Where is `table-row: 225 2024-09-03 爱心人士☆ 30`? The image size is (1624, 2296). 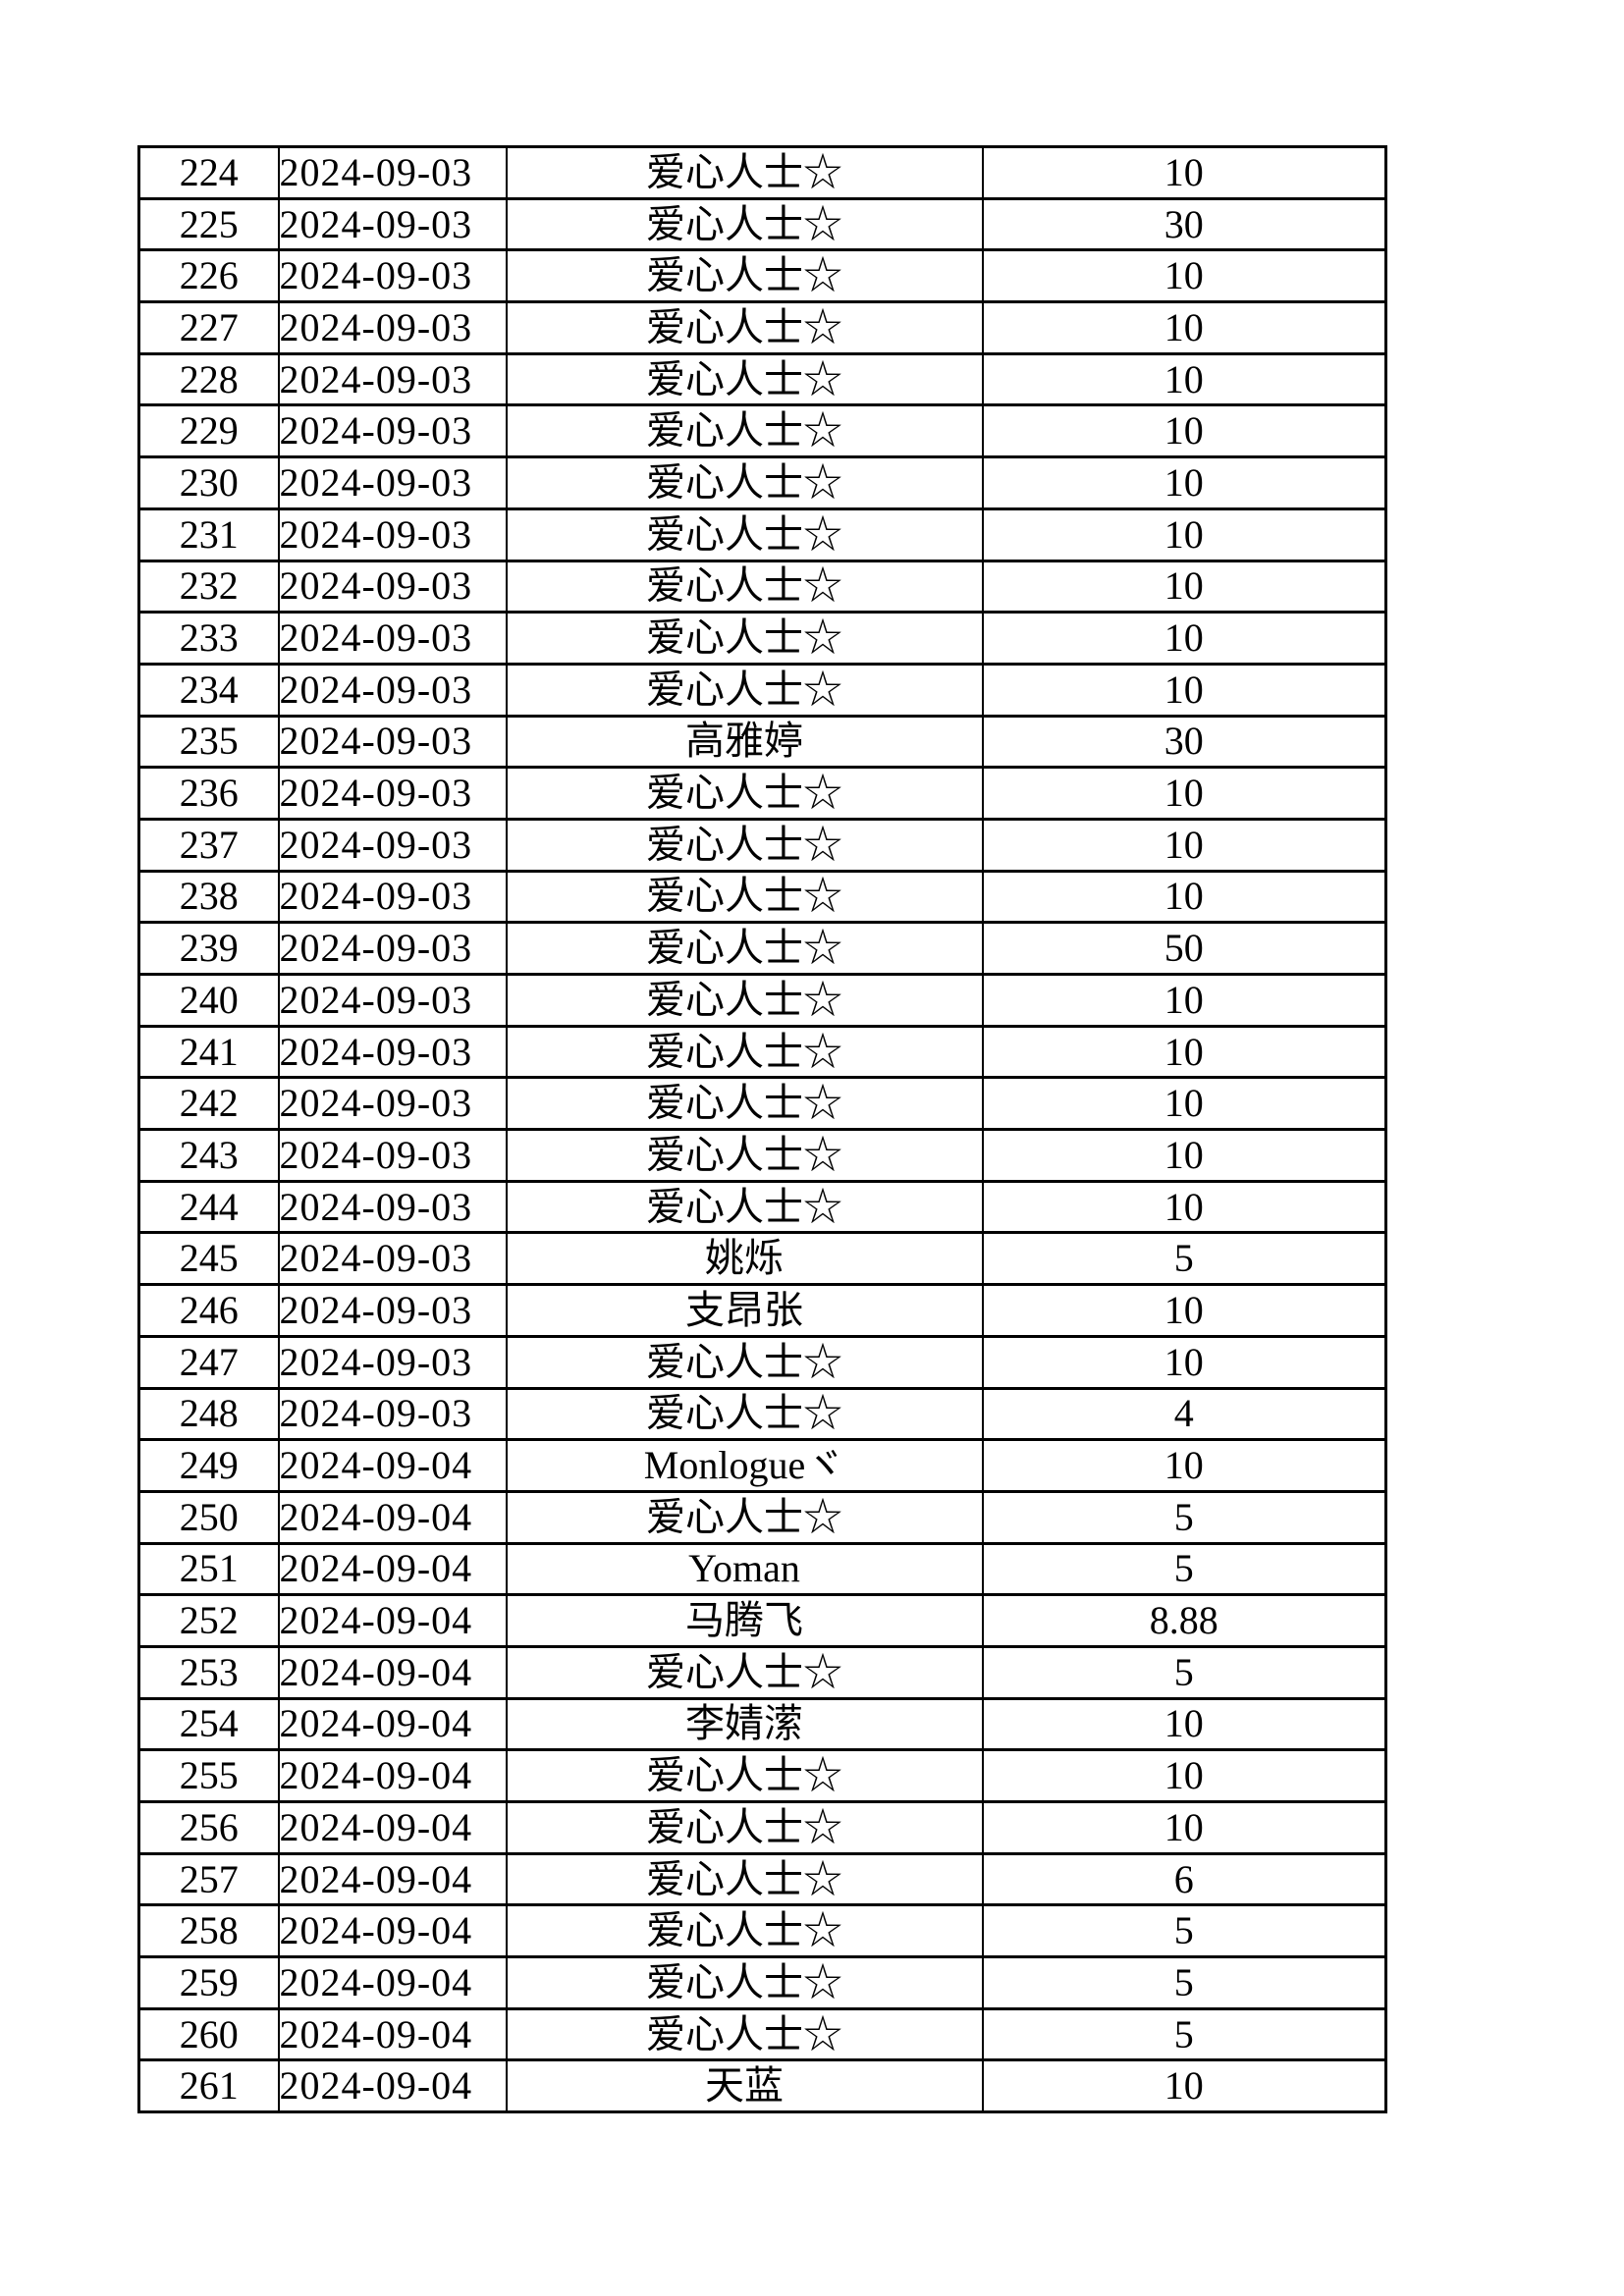
table-row: 225 2024-09-03 爱心人士☆ 30 is located at coordinates (762, 224).